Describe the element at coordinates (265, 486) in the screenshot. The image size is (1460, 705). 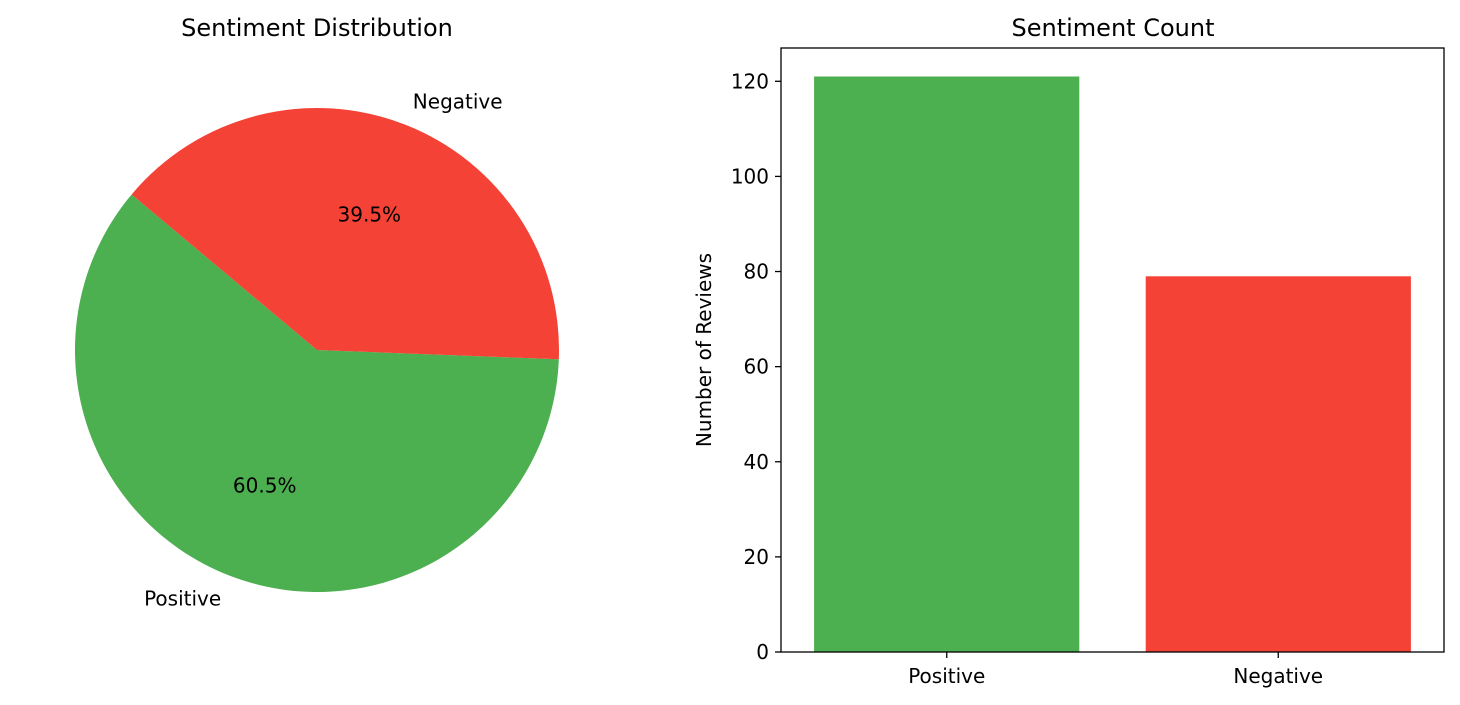
I see `pie-percent-label-positive: 60.5%` at that location.